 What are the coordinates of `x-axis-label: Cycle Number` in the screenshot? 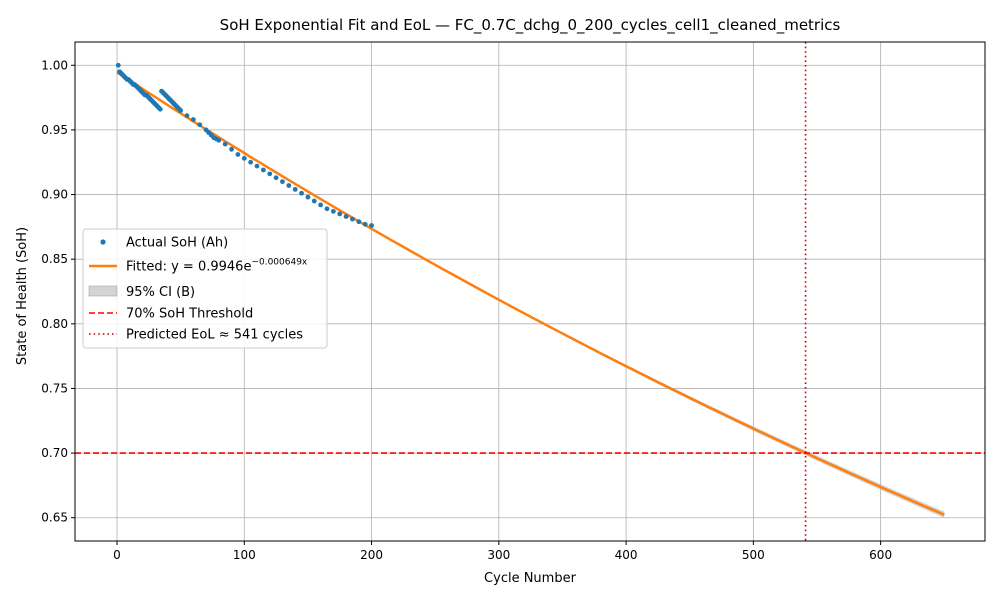 It's located at (530, 578).